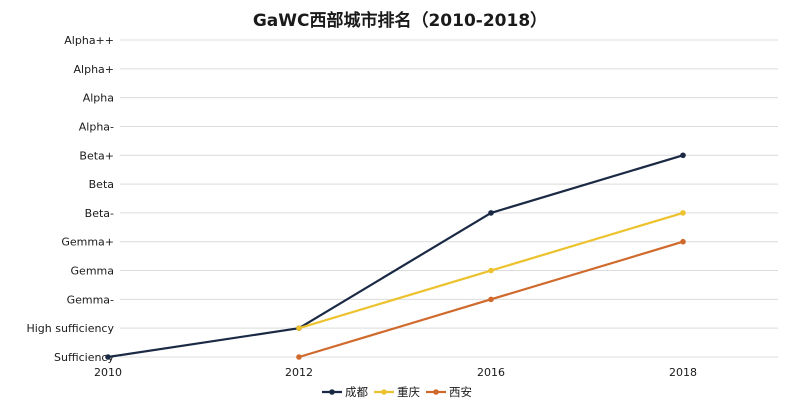 The width and height of the screenshot is (800, 405). I want to click on x-tick-label: 2010, so click(108, 372).